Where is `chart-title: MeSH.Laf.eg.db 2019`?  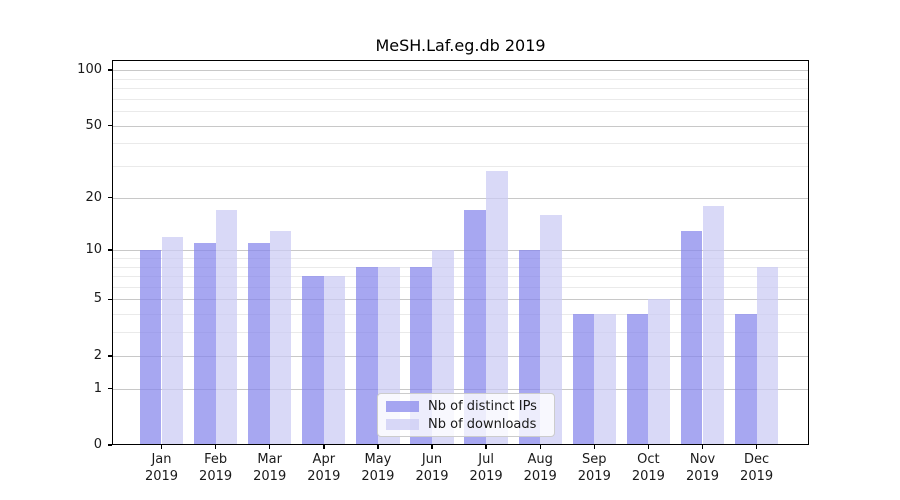 chart-title: MeSH.Laf.eg.db 2019 is located at coordinates (460, 45).